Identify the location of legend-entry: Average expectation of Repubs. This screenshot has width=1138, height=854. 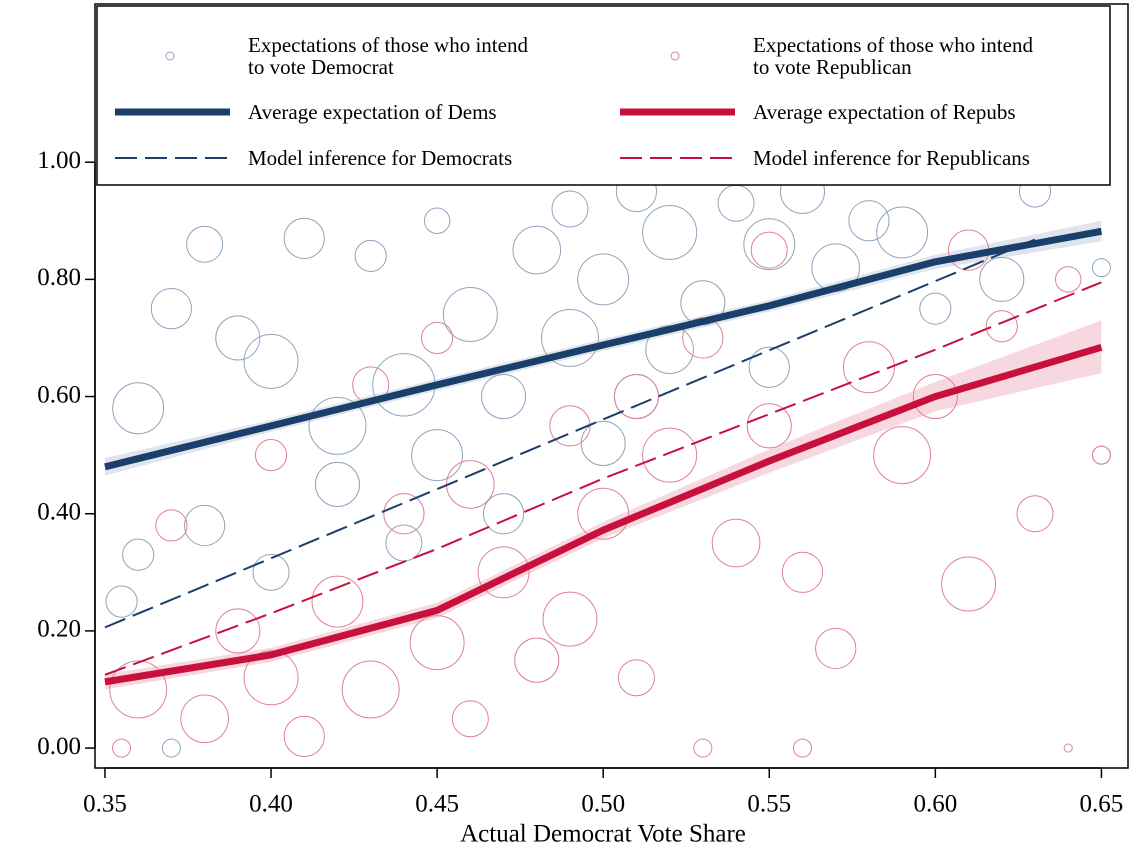
(884, 112).